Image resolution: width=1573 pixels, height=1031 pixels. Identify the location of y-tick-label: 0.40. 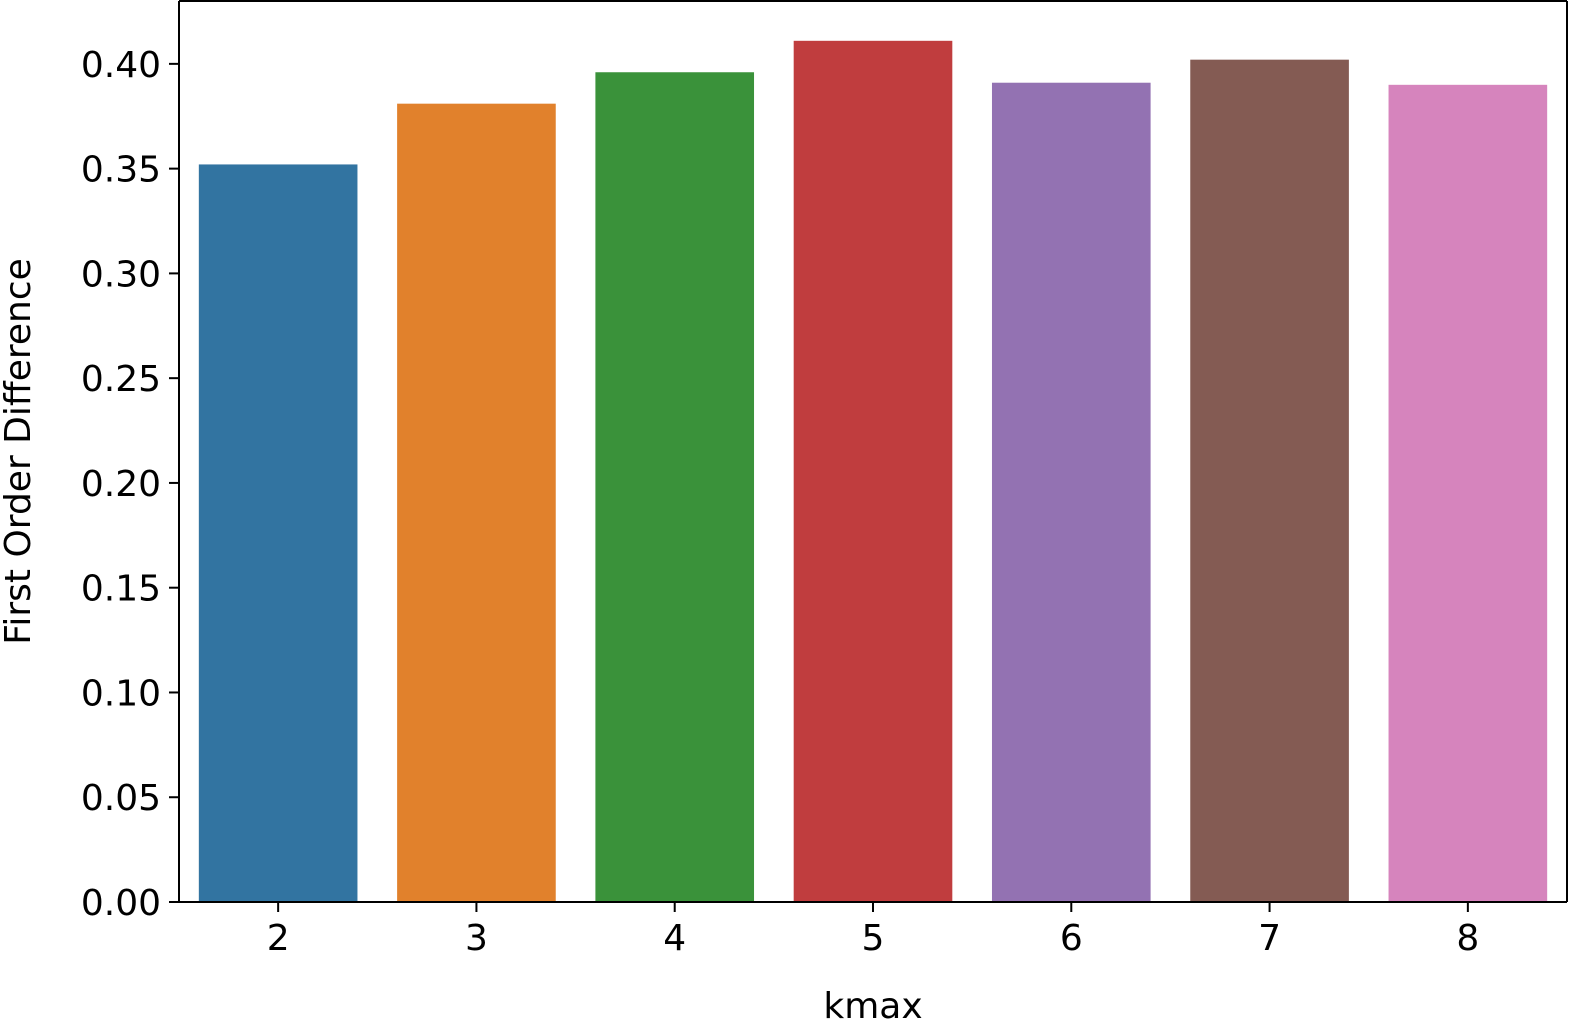
(121, 65).